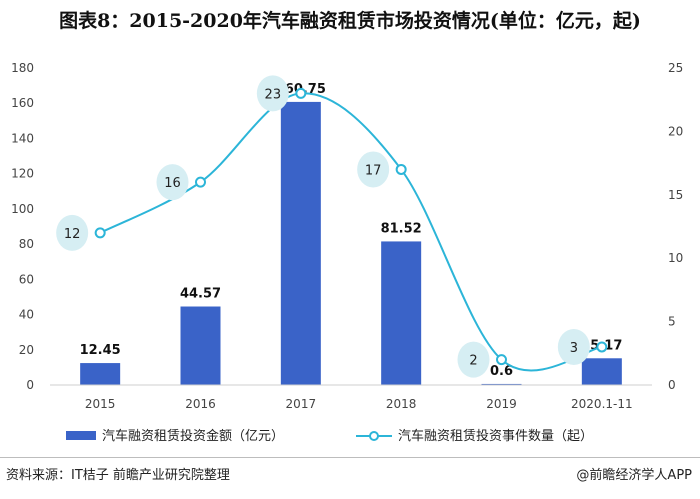 Image resolution: width=700 pixels, height=499 pixels. I want to click on line-value-label: 12, so click(72, 234).